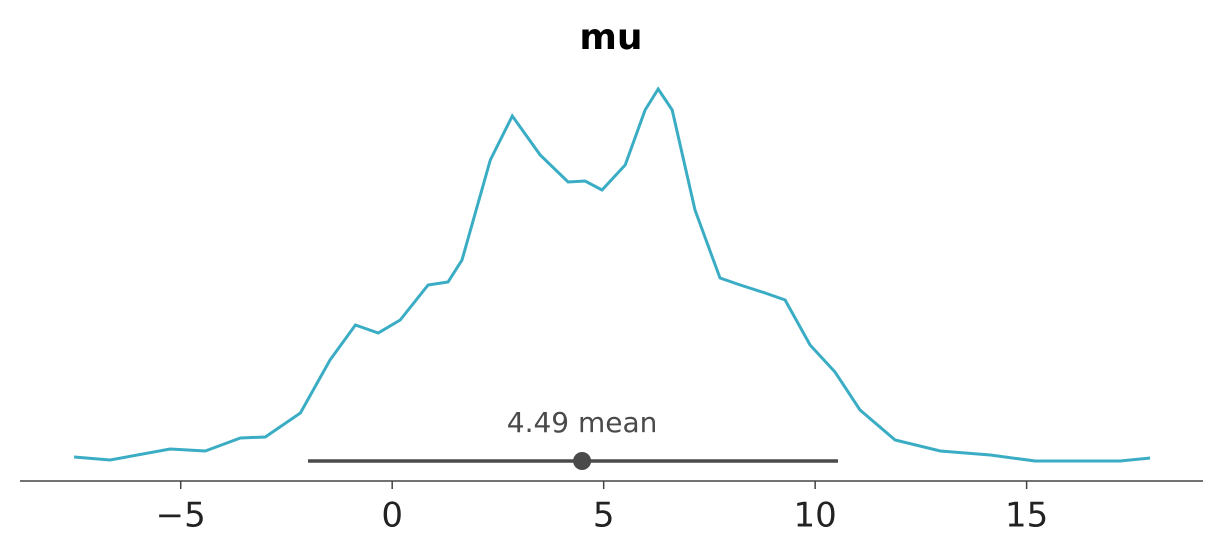 The image size is (1223, 559). Describe the element at coordinates (582, 422) in the screenshot. I see `mean-label: 4.49 mean` at that location.